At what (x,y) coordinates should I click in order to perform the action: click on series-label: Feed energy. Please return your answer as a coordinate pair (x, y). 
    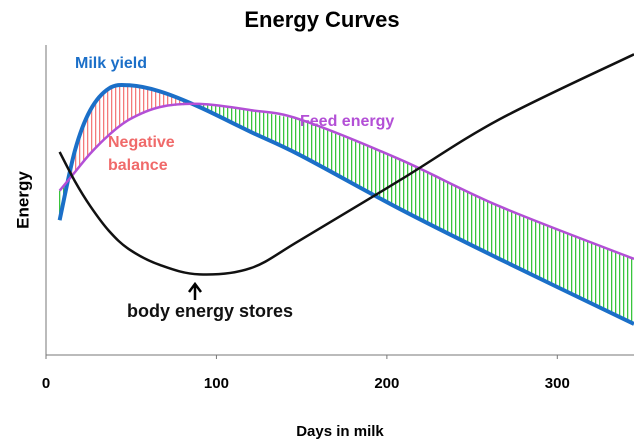
    Looking at the image, I should click on (347, 121).